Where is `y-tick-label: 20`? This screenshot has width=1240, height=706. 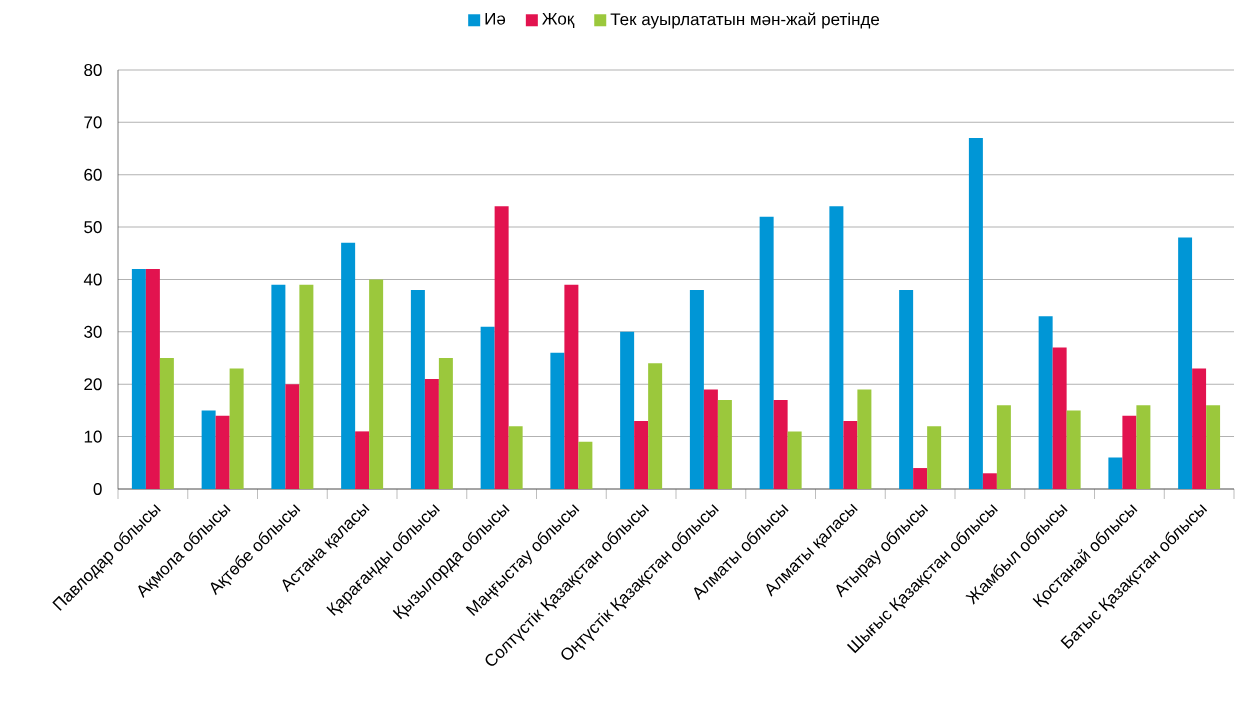 y-tick-label: 20 is located at coordinates (93, 384).